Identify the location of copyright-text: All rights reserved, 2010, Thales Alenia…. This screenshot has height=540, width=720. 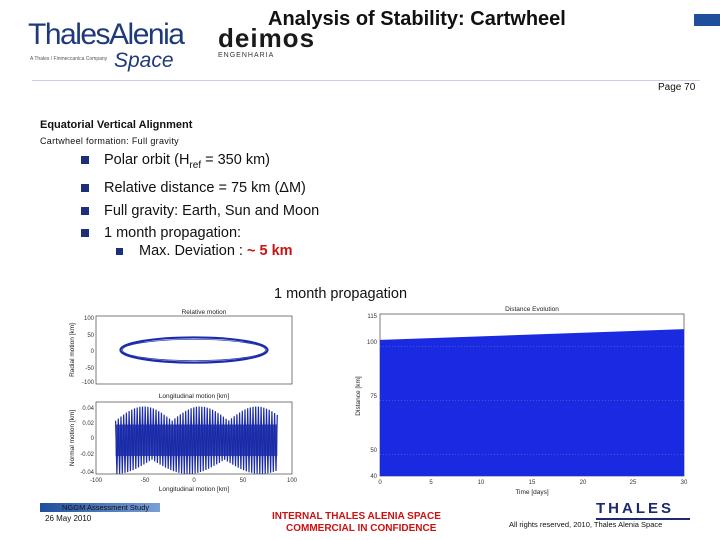
(586, 524).